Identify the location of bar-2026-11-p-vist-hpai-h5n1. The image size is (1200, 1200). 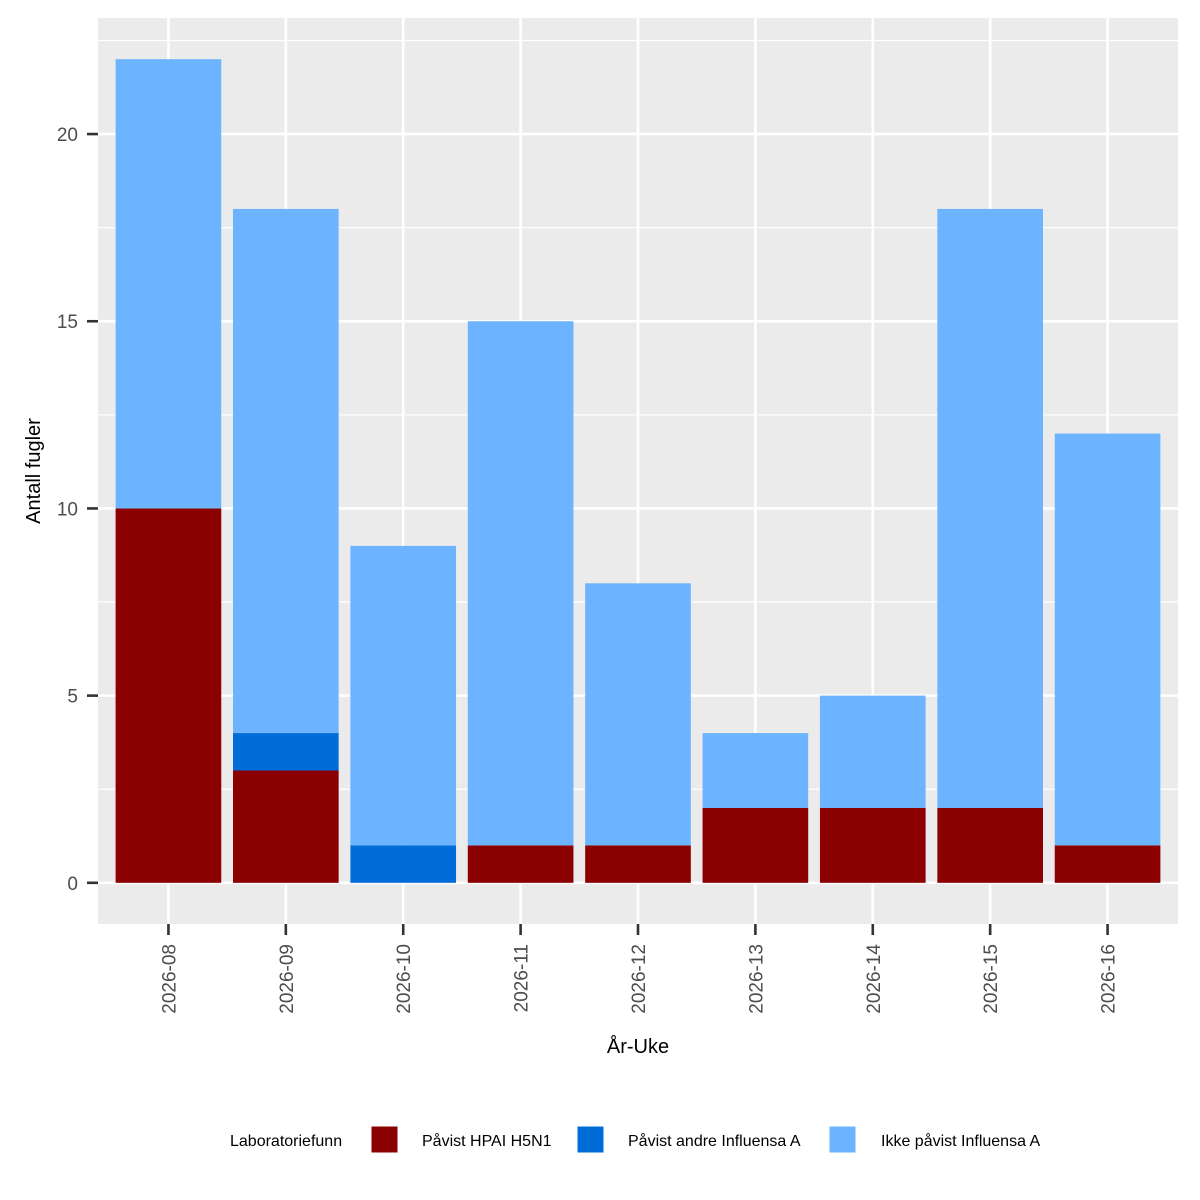
(520, 864).